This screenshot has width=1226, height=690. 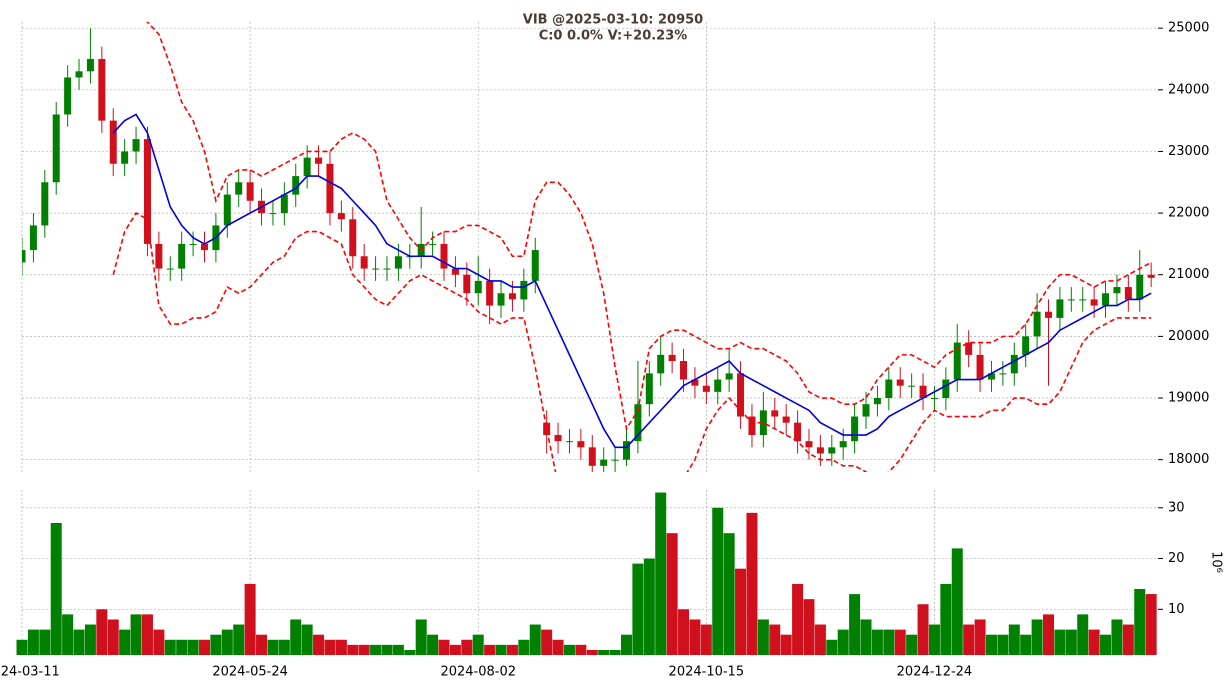 I want to click on x-tick-label: 2024-05-24, so click(x=250, y=672).